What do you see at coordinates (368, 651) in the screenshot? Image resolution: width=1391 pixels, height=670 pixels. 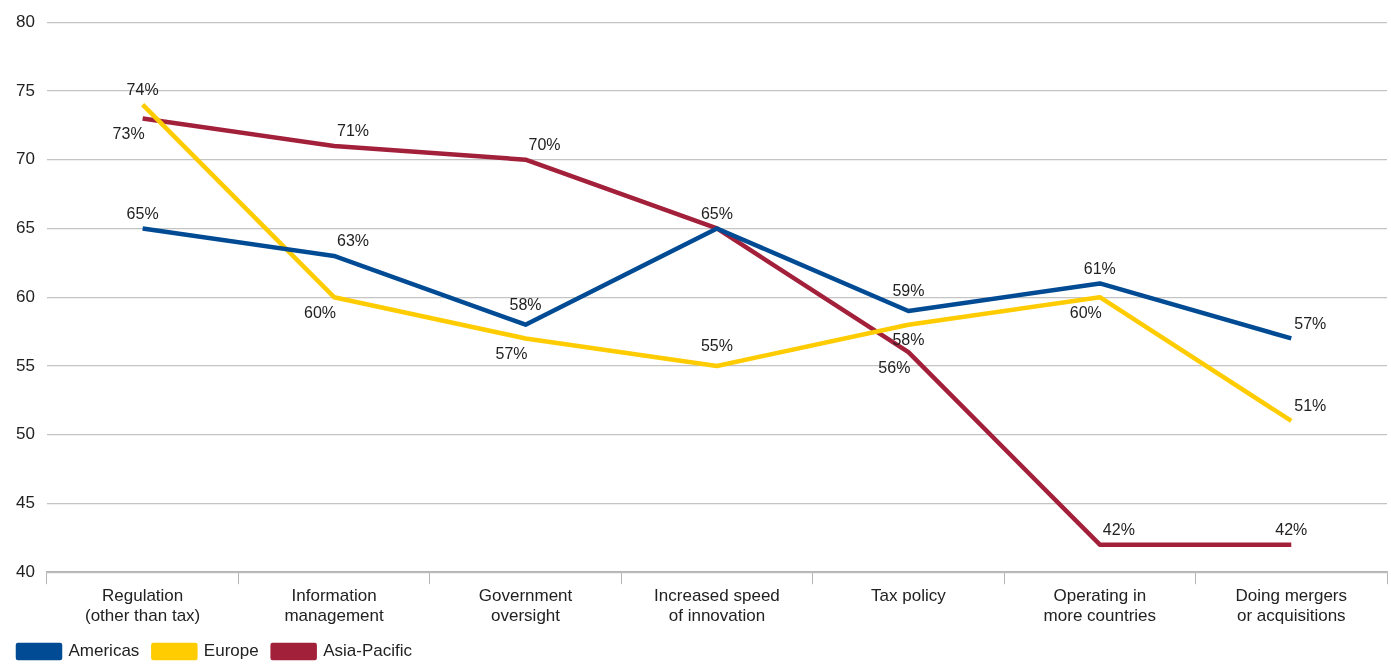 I see `legend-label: Asia-Pacific` at bounding box center [368, 651].